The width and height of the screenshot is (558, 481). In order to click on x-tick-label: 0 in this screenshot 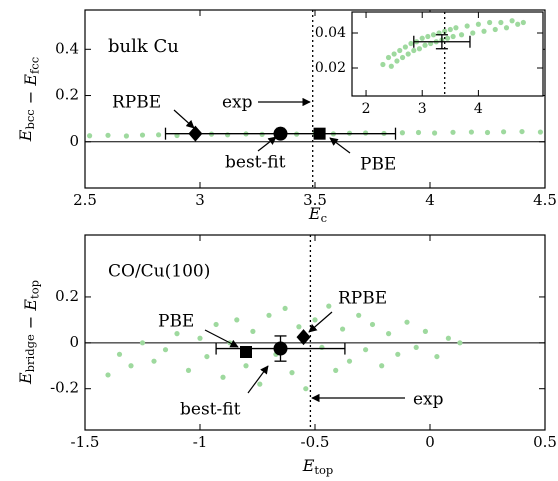, I will do `click(430, 442)`.